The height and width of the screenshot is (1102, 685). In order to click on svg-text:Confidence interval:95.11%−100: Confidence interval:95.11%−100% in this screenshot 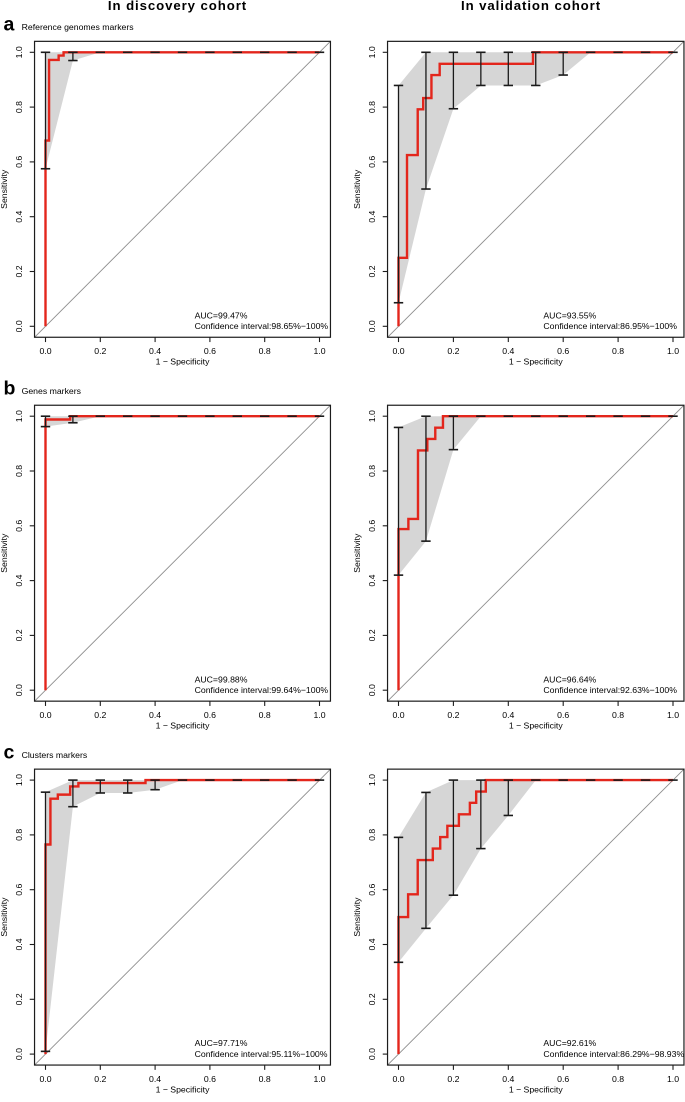, I will do `click(261, 1054)`.